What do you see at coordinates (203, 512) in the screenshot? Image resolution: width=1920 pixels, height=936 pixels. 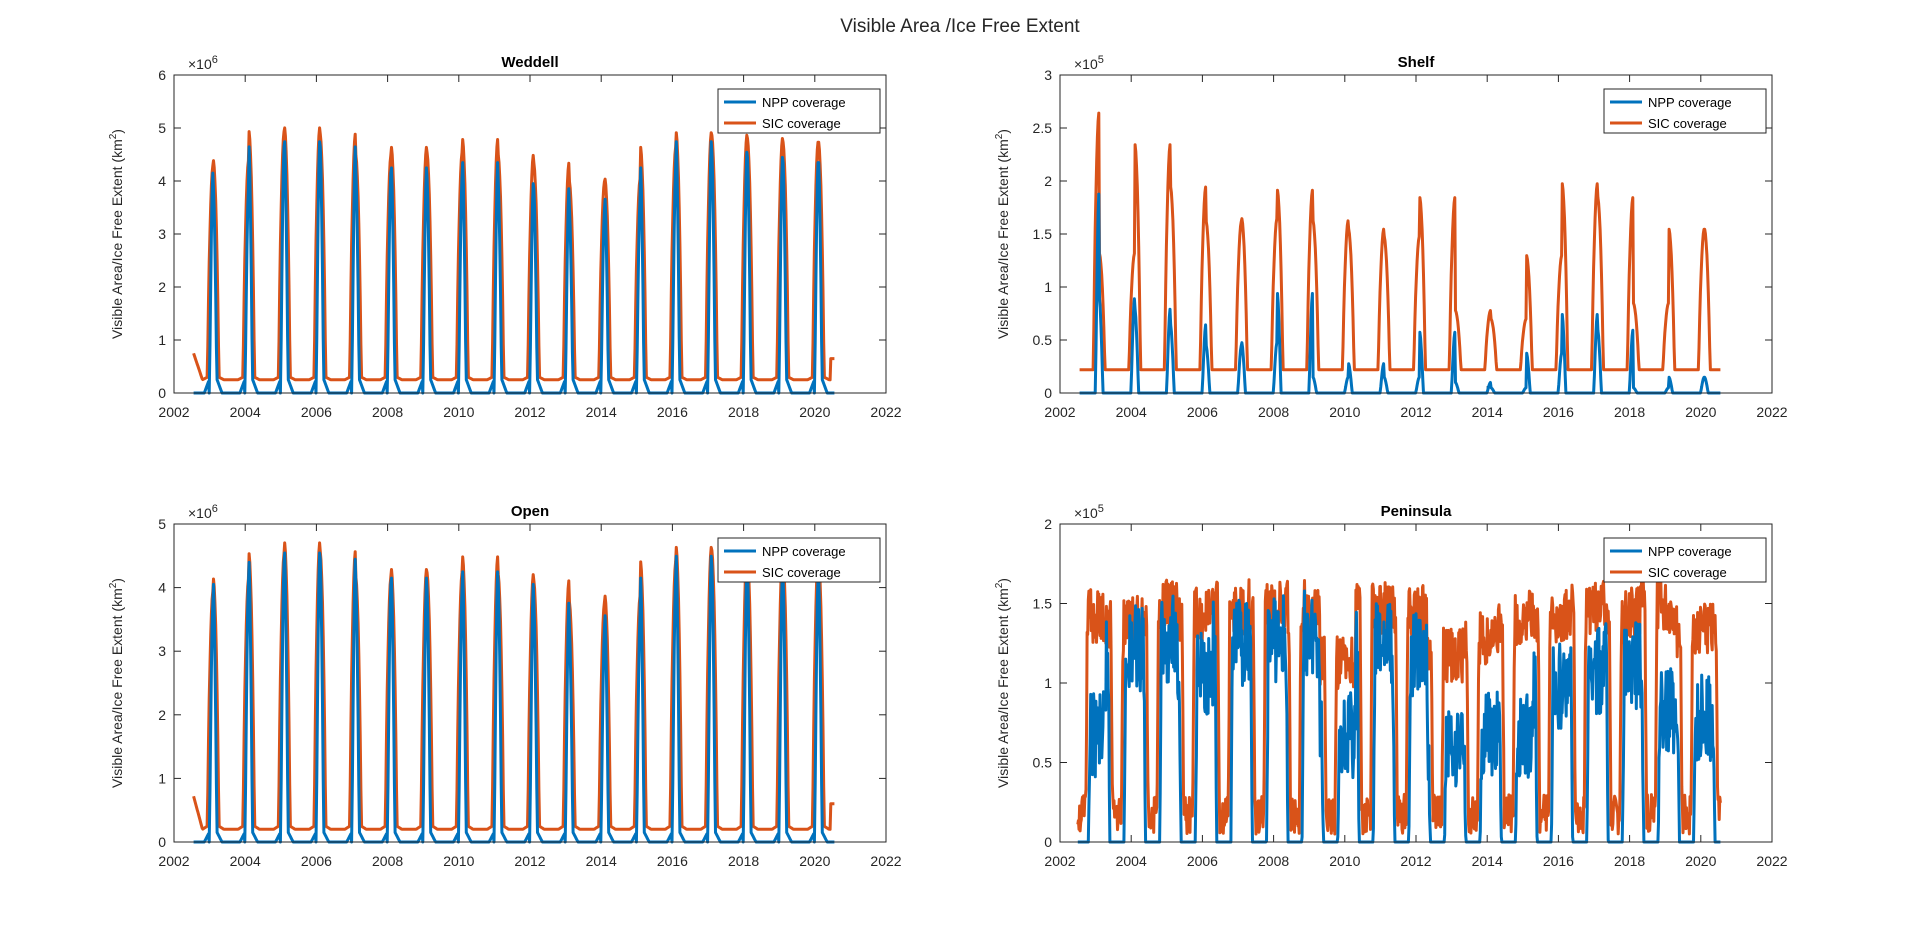 I see `exponent-label: ×10⁶` at bounding box center [203, 512].